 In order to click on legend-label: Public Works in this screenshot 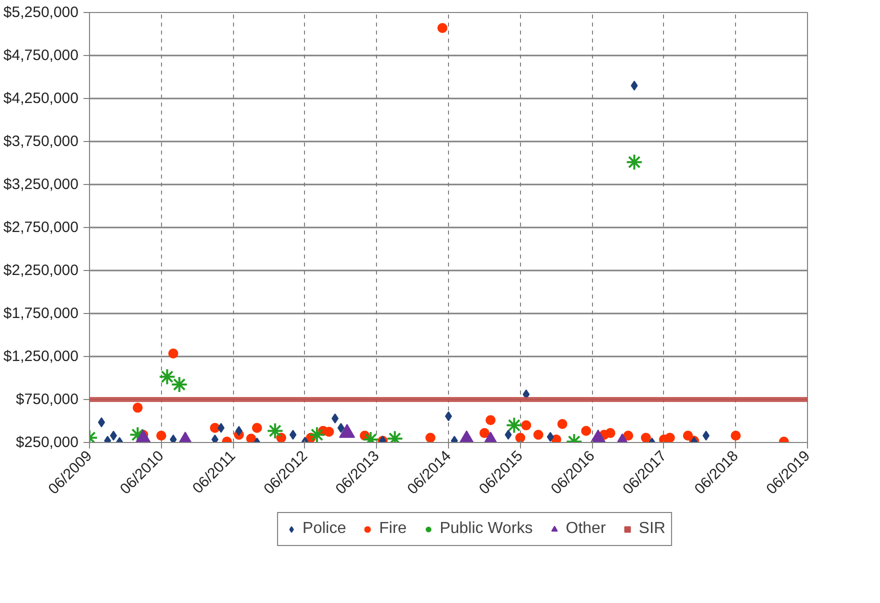, I will do `click(486, 529)`.